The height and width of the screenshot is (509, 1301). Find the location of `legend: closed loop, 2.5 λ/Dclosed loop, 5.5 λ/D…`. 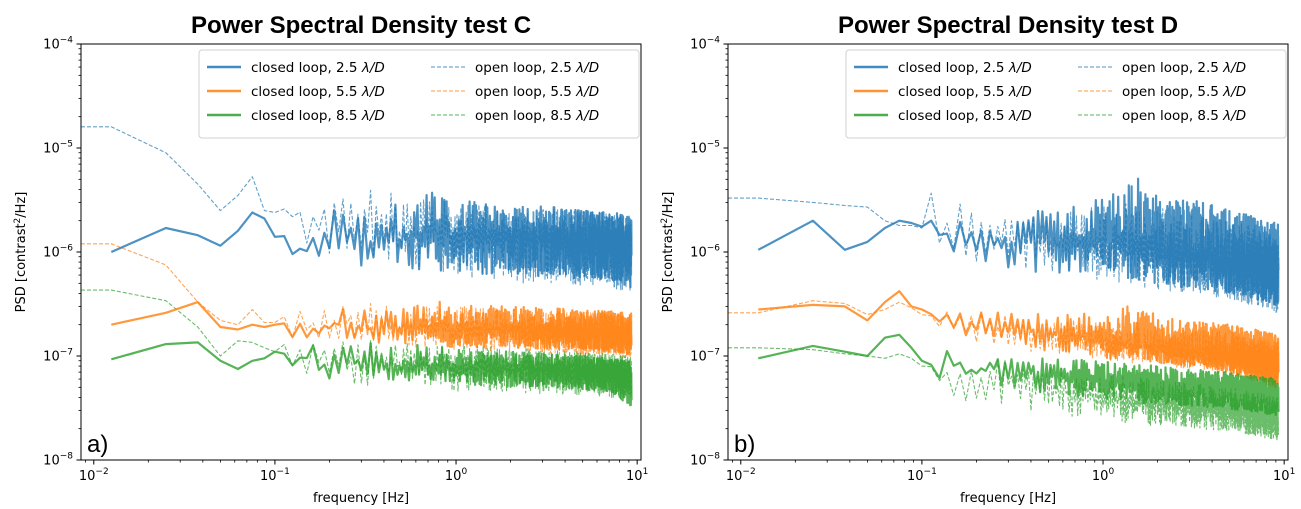

legend: closed loop, 2.5 λ/Dclosed loop, 5.5 λ/D… is located at coordinates (1066, 94).